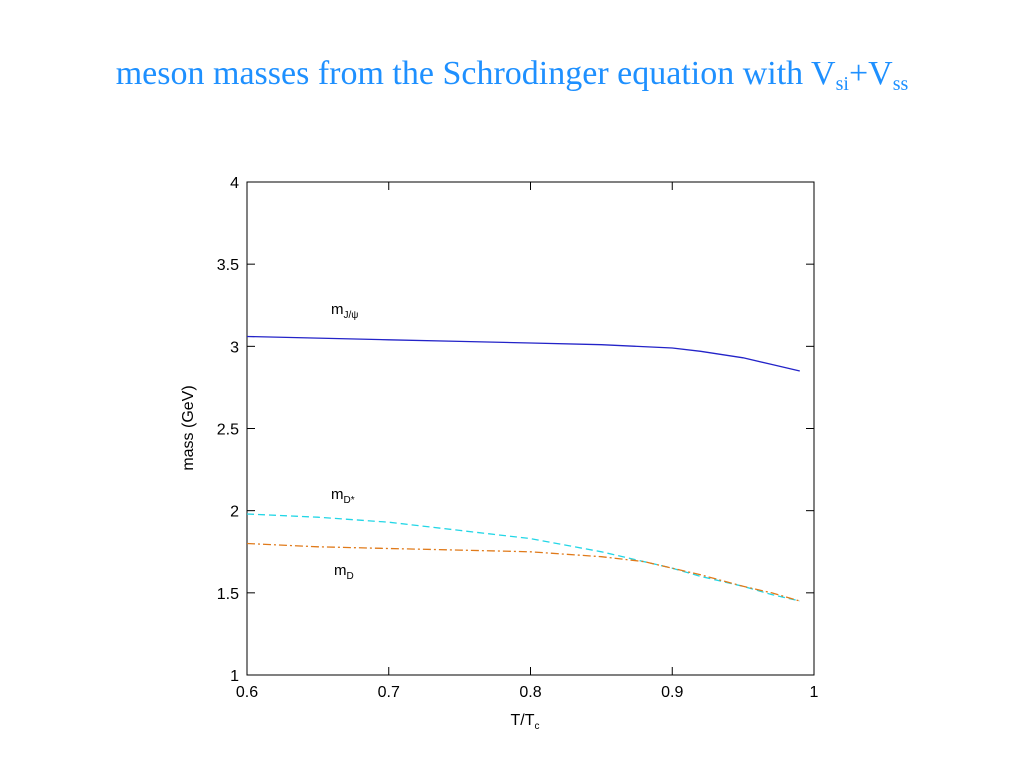 Image resolution: width=1024 pixels, height=768 pixels. Describe the element at coordinates (234, 347) in the screenshot. I see `y-tick-label: 3` at that location.